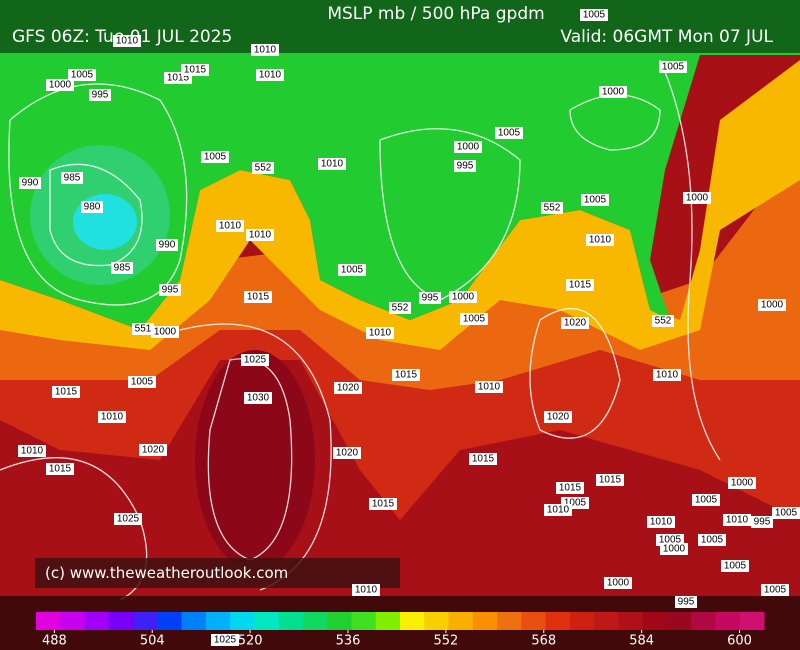 The image size is (800, 650). I want to click on isobar-label: 990, so click(30, 183).